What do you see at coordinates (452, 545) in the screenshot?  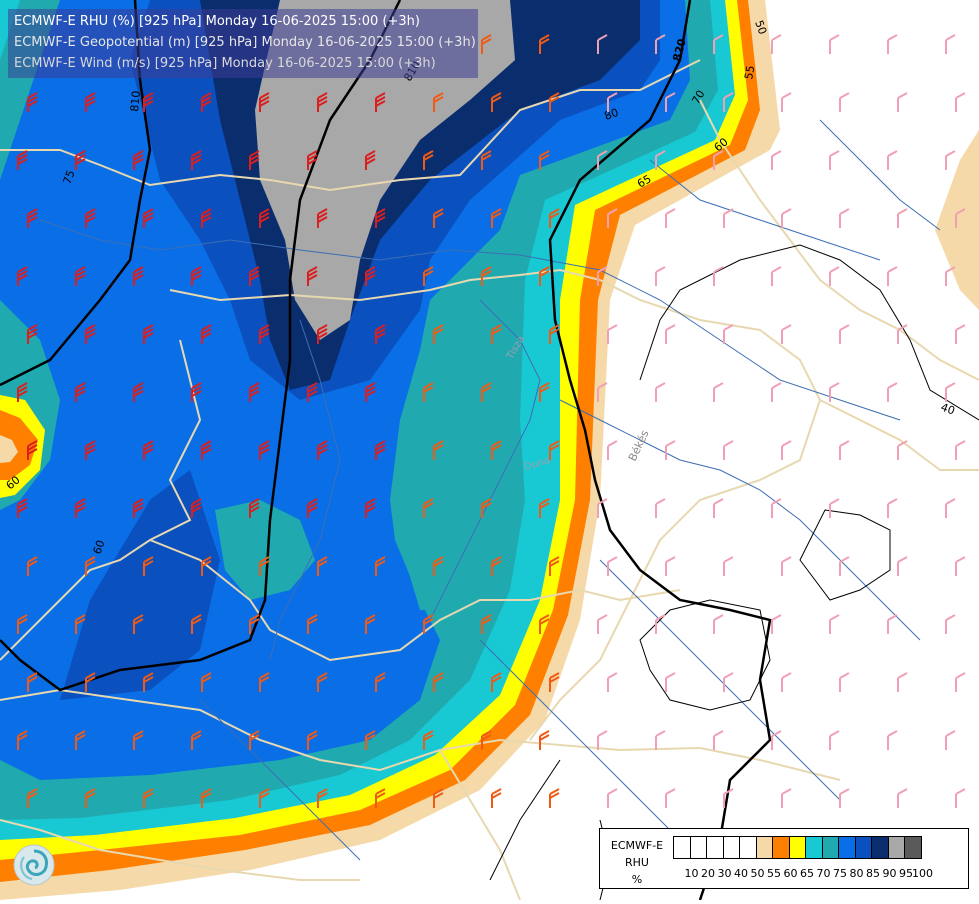 I see `rhu-pocket-75-right` at bounding box center [452, 545].